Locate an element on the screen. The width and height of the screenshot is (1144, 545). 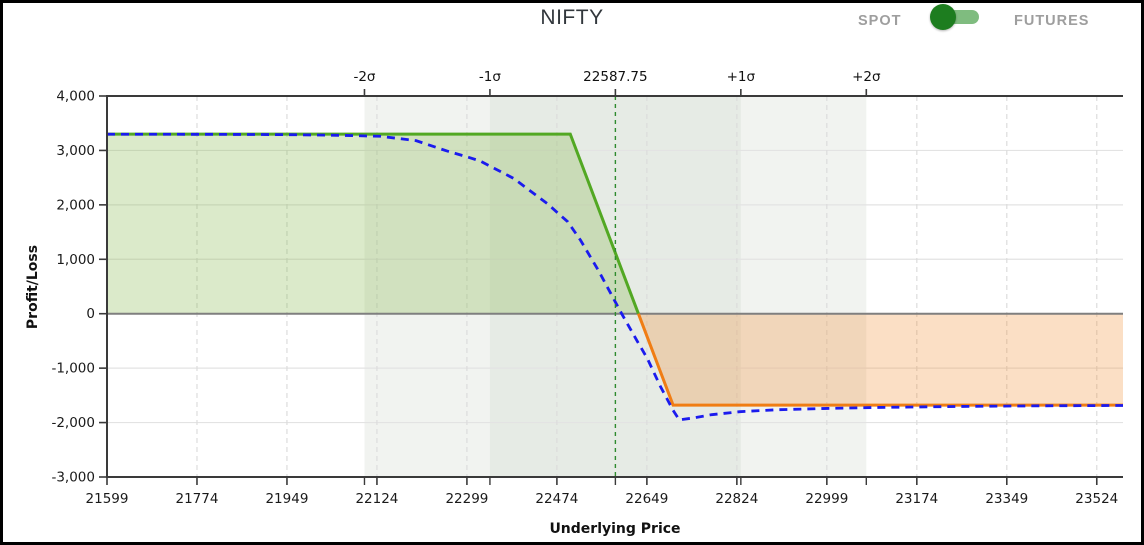
x-tick-label: 23524 is located at coordinates (1096, 499).